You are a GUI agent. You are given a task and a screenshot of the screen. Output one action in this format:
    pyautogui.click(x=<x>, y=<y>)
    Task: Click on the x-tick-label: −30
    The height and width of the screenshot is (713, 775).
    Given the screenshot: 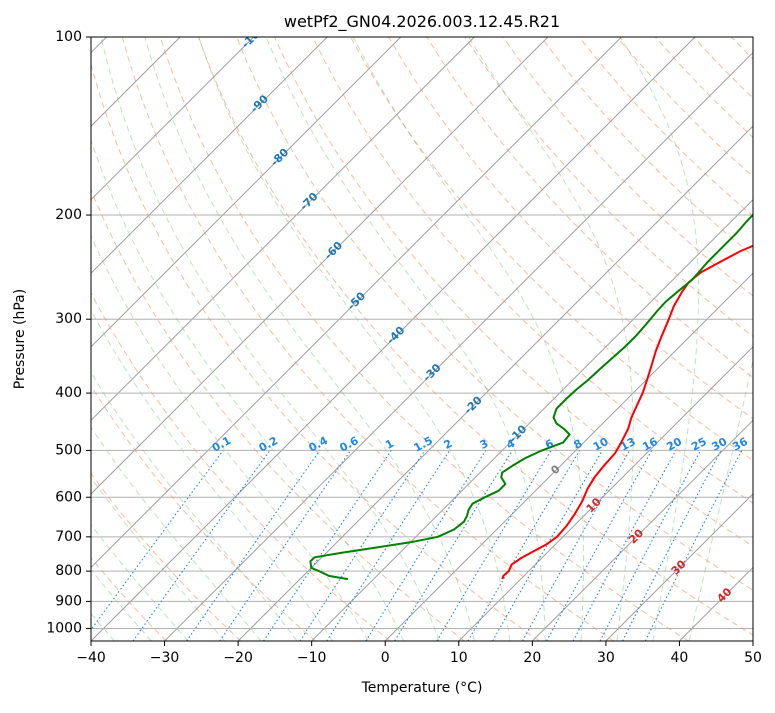 What is the action you would take?
    pyautogui.click(x=165, y=658)
    